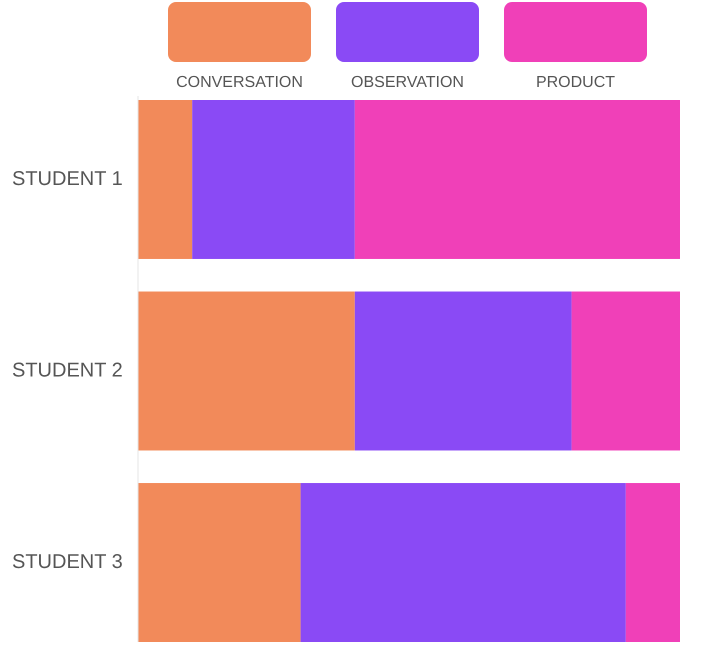 The height and width of the screenshot is (651, 702). What do you see at coordinates (239, 83) in the screenshot?
I see `series-label: CONVERSATION` at bounding box center [239, 83].